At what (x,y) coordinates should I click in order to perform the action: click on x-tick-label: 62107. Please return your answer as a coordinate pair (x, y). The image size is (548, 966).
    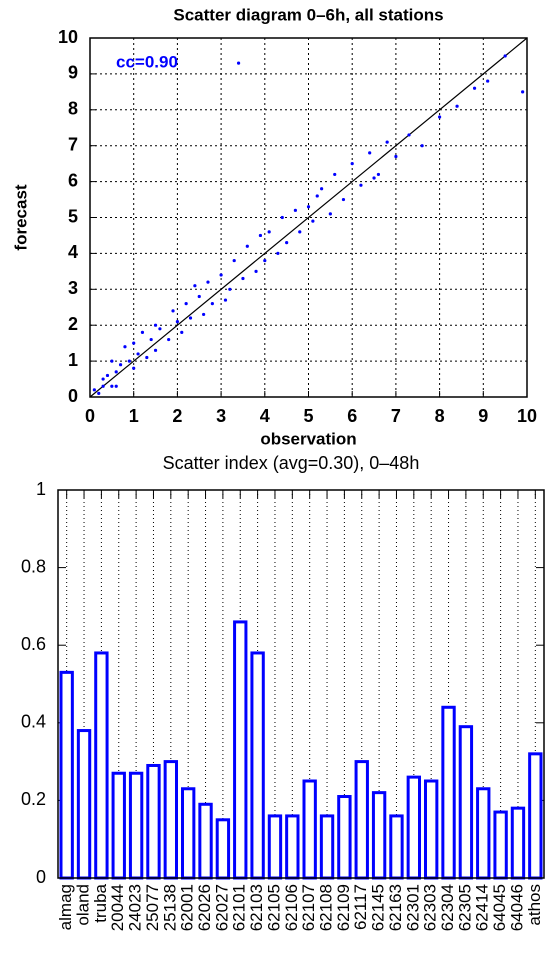
    Looking at the image, I should click on (308, 907).